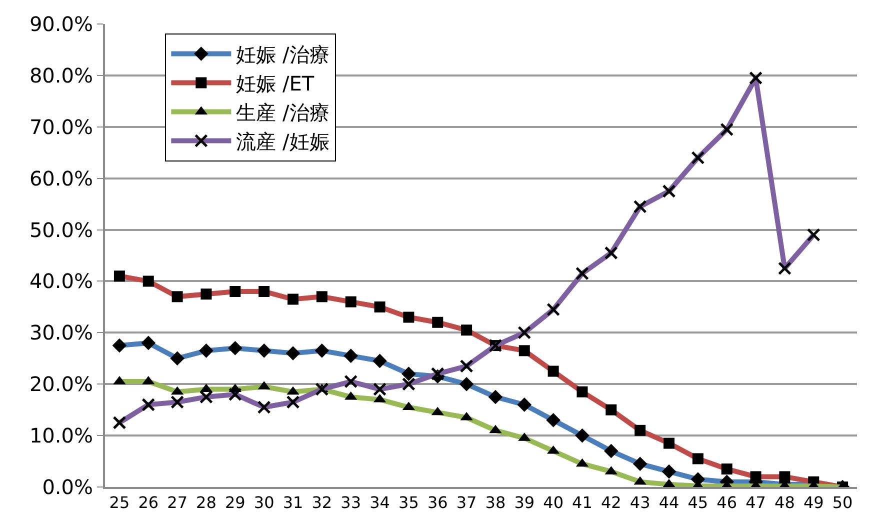 Image resolution: width=872 pixels, height=527 pixels. I want to click on x-tick-label: 40, so click(553, 502).